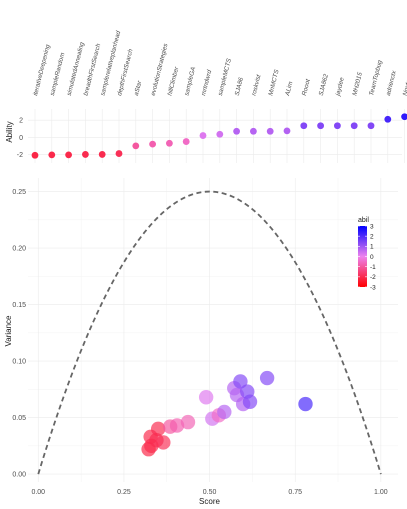 The height and width of the screenshot is (509, 407). What do you see at coordinates (19, 418) in the screenshot?
I see `variance-y-tick-label: 0.05` at bounding box center [19, 418].